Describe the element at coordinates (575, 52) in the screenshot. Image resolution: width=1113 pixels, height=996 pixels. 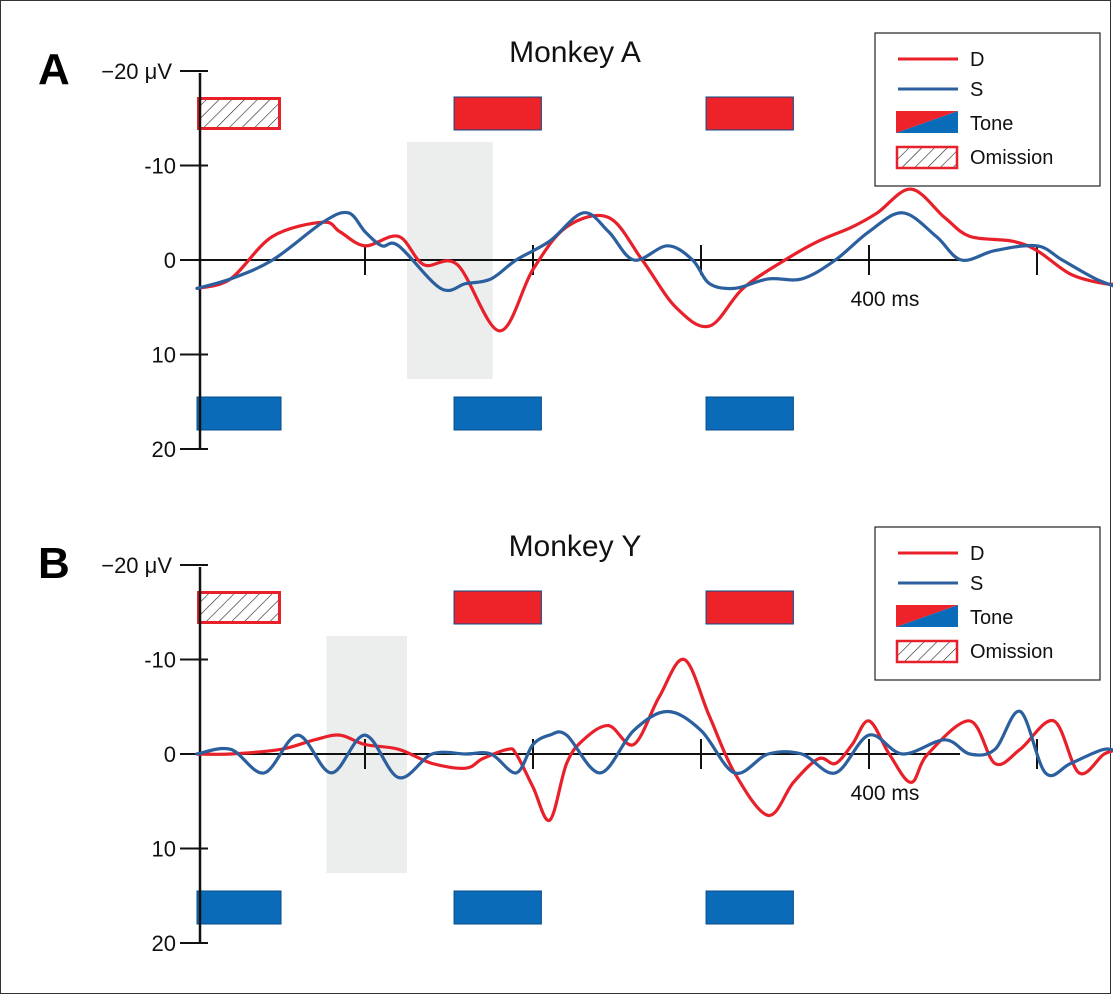
I see `panel-title: Monkey A` at that location.